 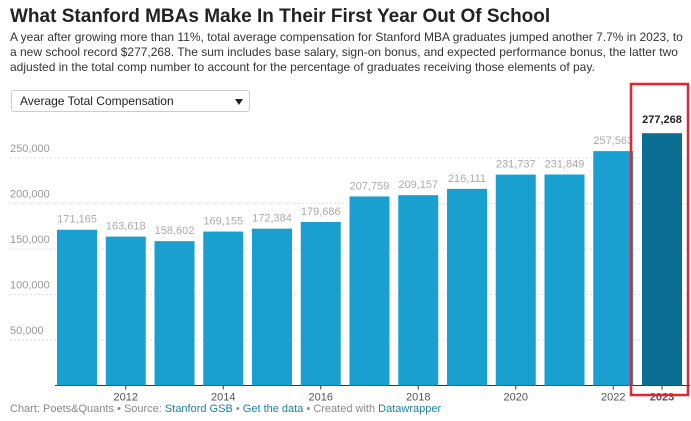 I want to click on highlight-box, so click(x=659, y=239).